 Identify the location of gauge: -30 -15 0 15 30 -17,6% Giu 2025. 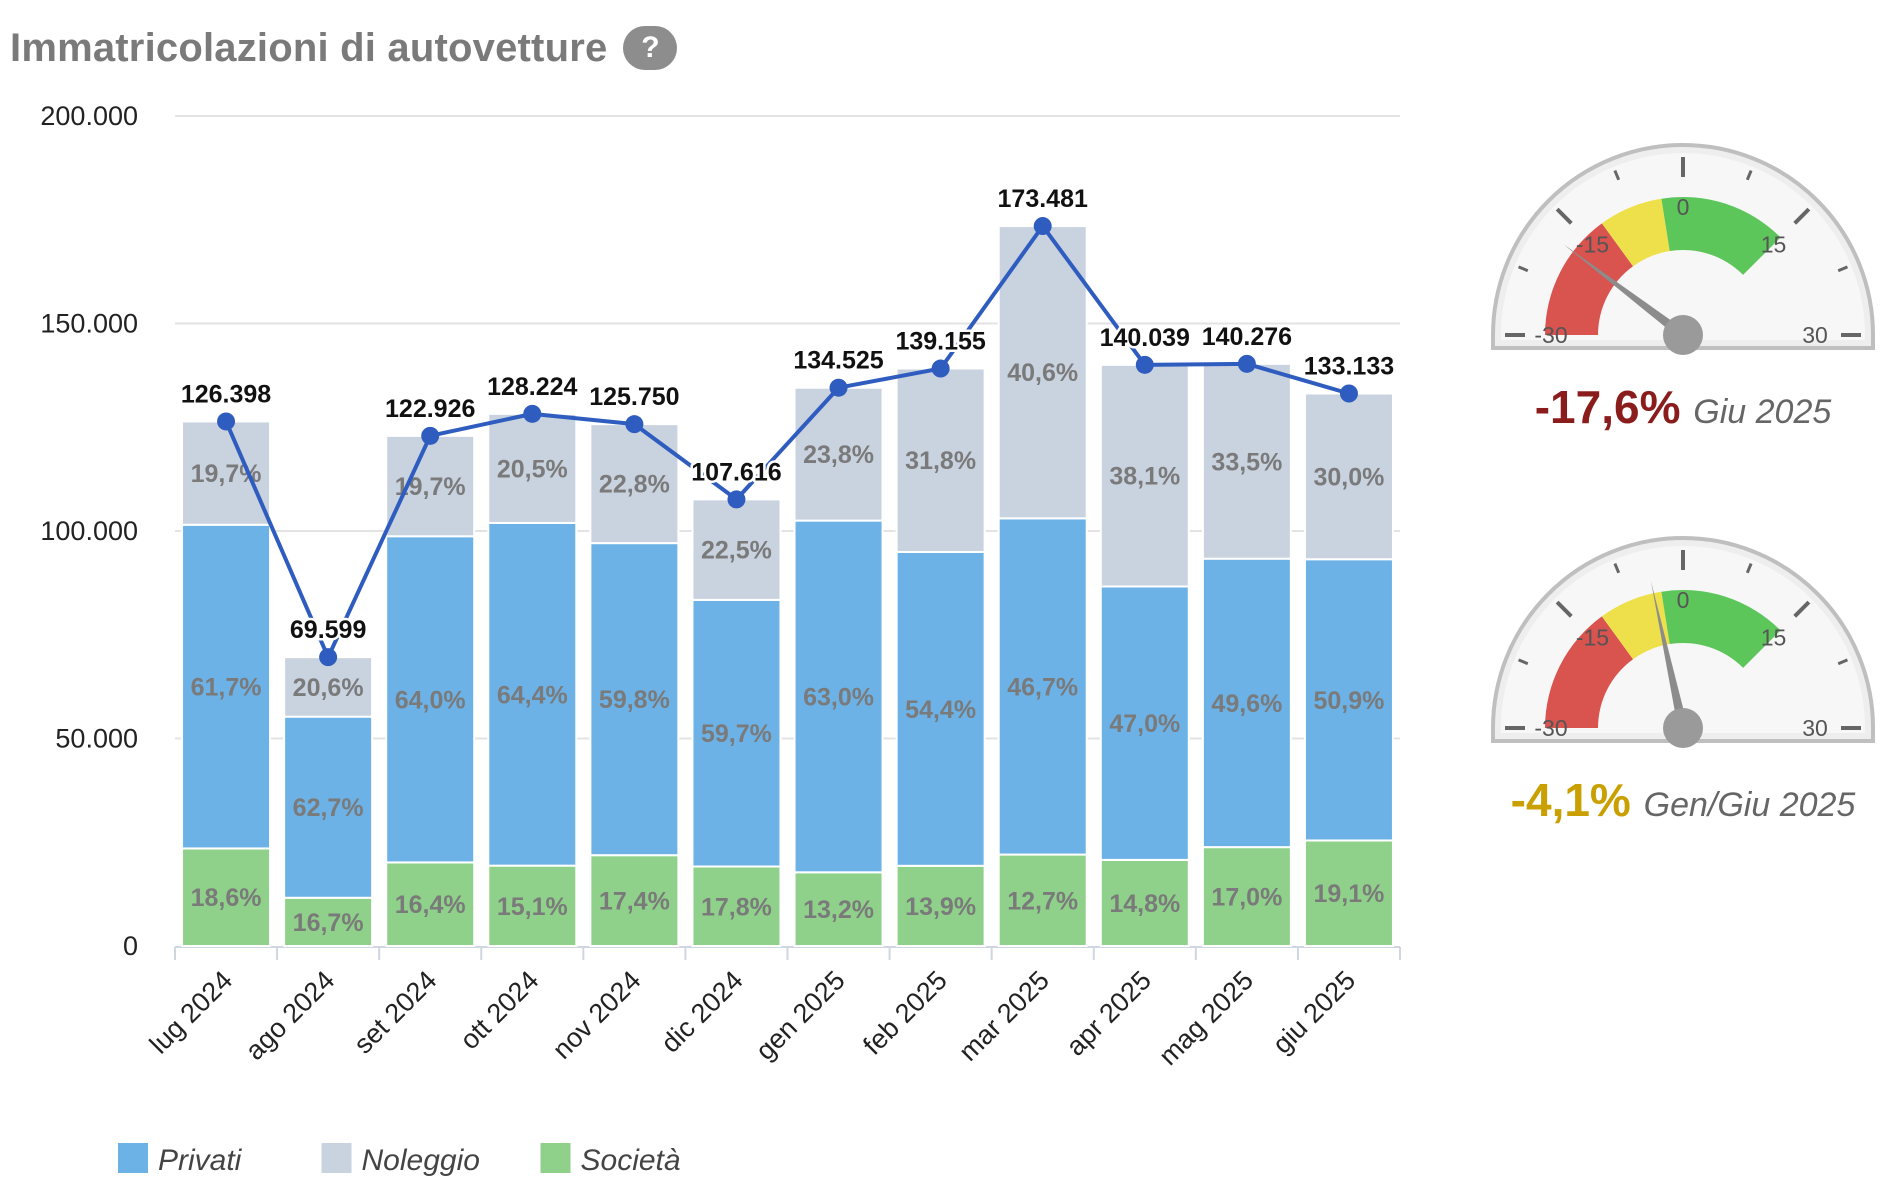
(1683, 288).